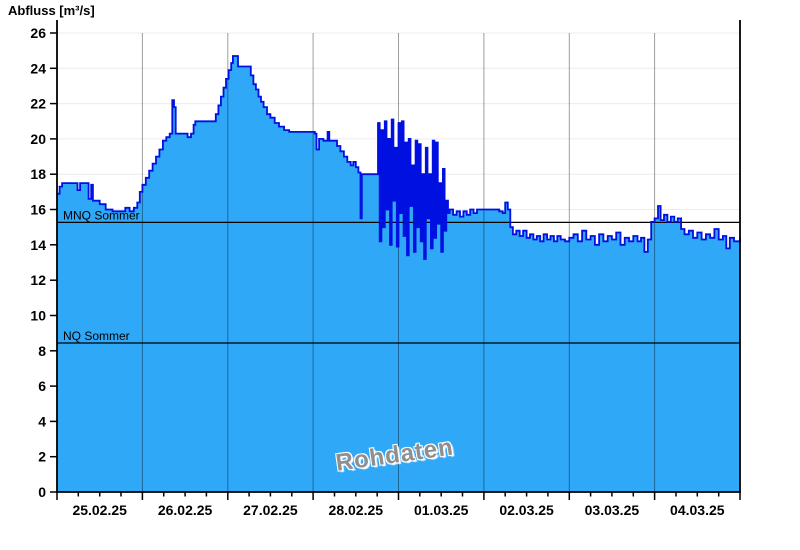 This screenshot has width=800, height=550. Describe the element at coordinates (356, 510) in the screenshot. I see `x-tick-label: 28.02.25` at that location.